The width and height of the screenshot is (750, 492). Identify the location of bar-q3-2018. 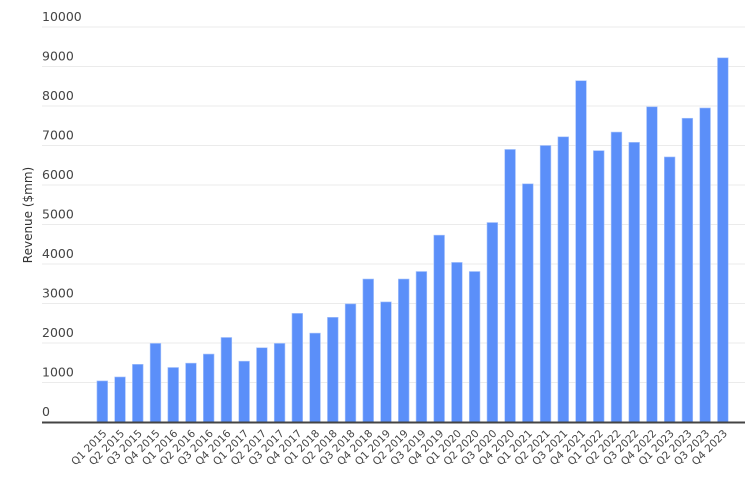
(350, 363).